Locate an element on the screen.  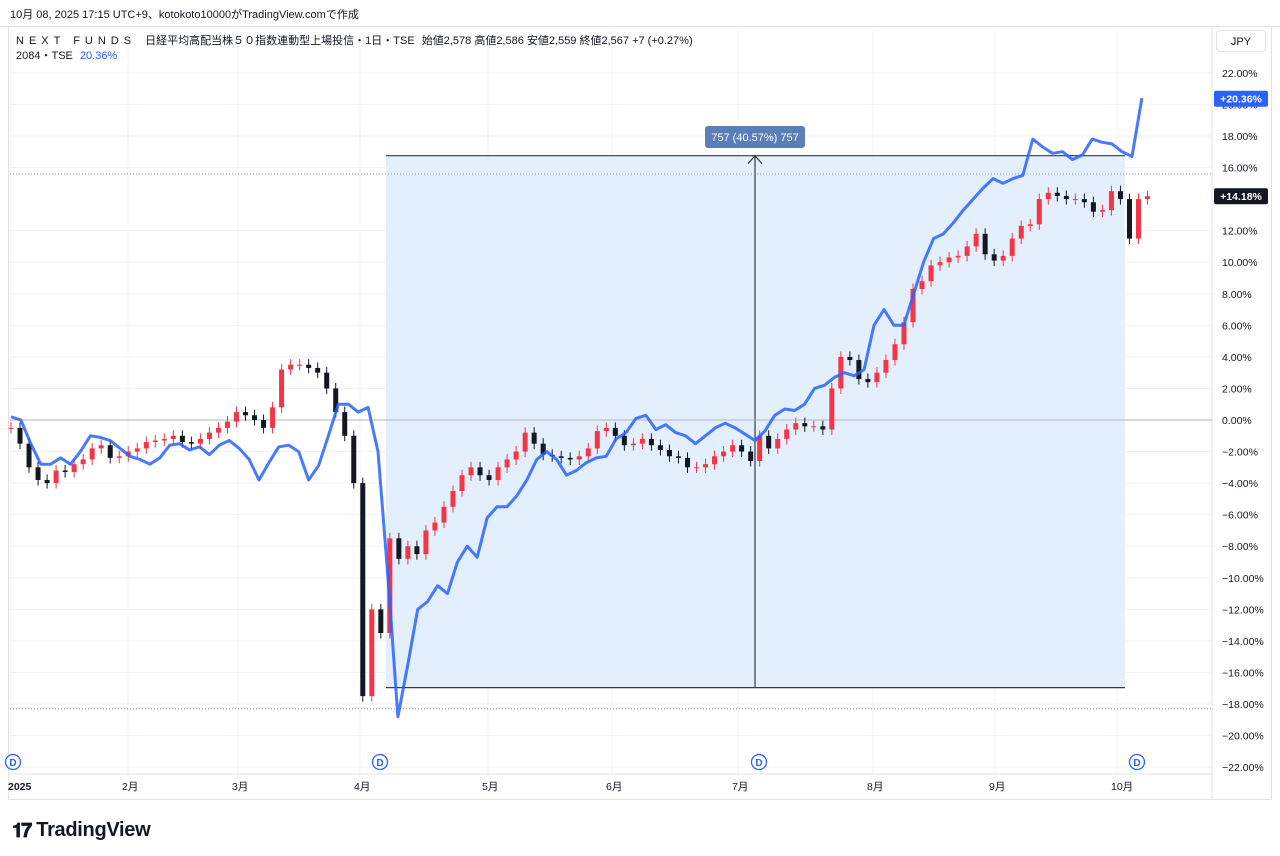
currency-button: JPY is located at coordinates (1241, 41).